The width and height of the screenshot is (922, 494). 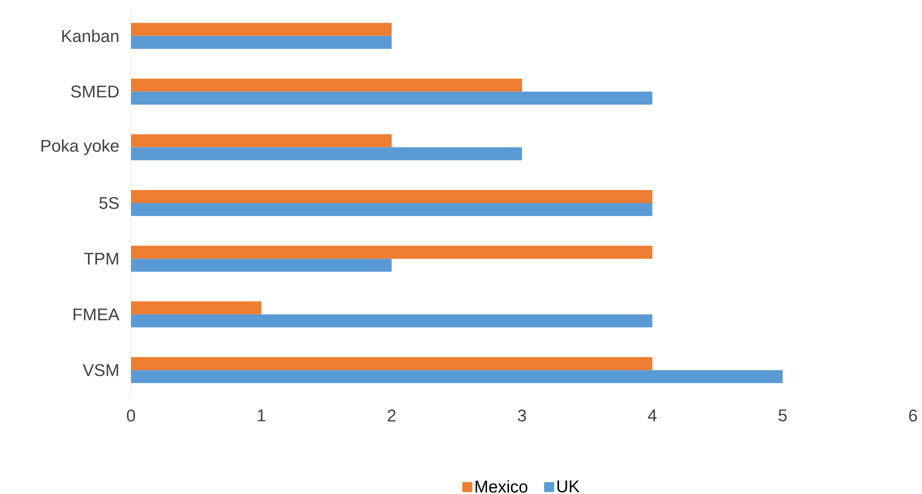 What do you see at coordinates (502, 486) in the screenshot?
I see `legend-label: Mexico` at bounding box center [502, 486].